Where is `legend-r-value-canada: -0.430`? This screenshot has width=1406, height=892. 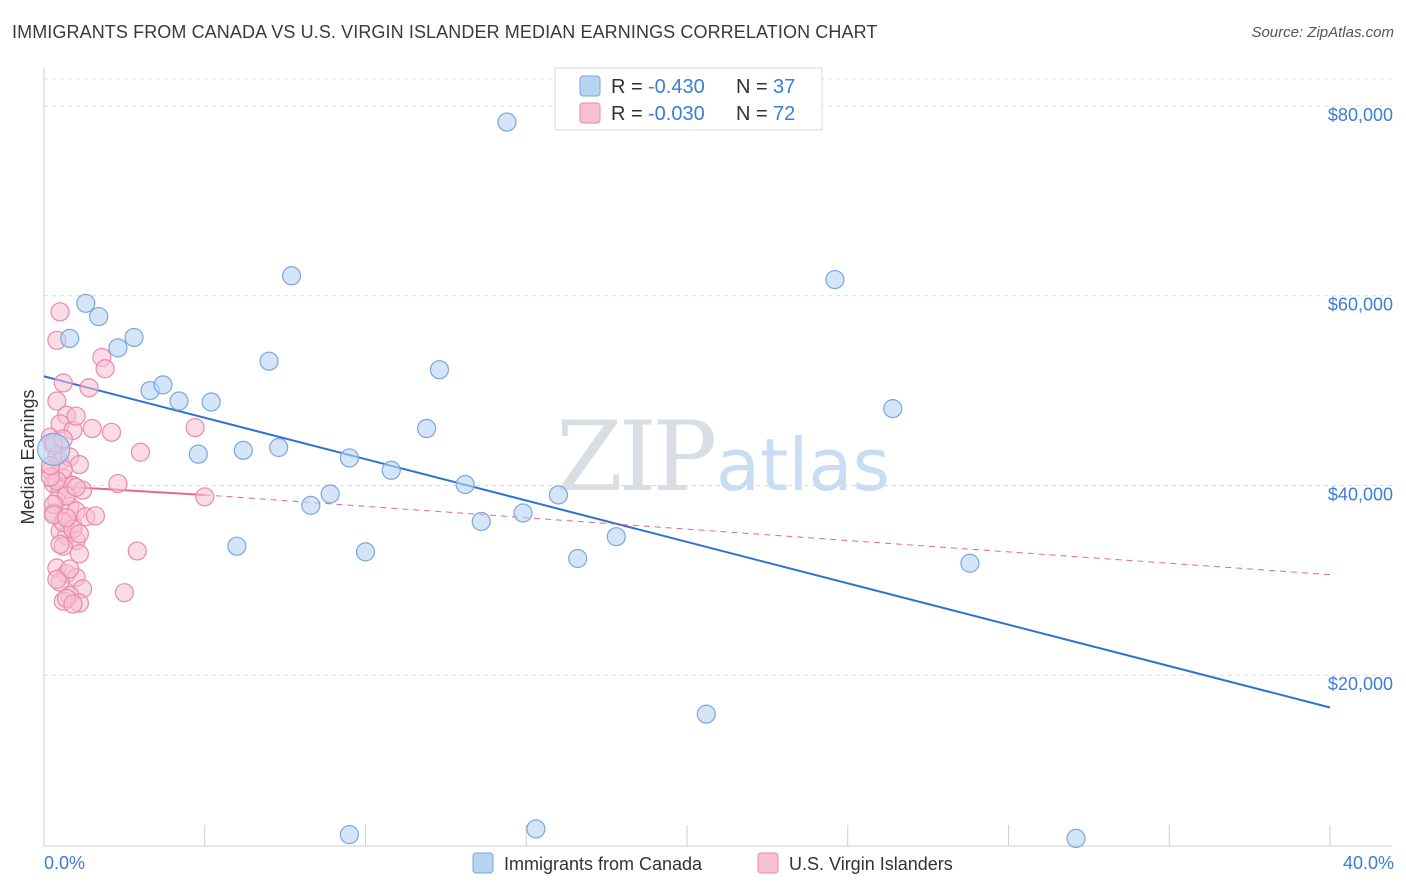 legend-r-value-canada: -0.430 is located at coordinates (676, 87).